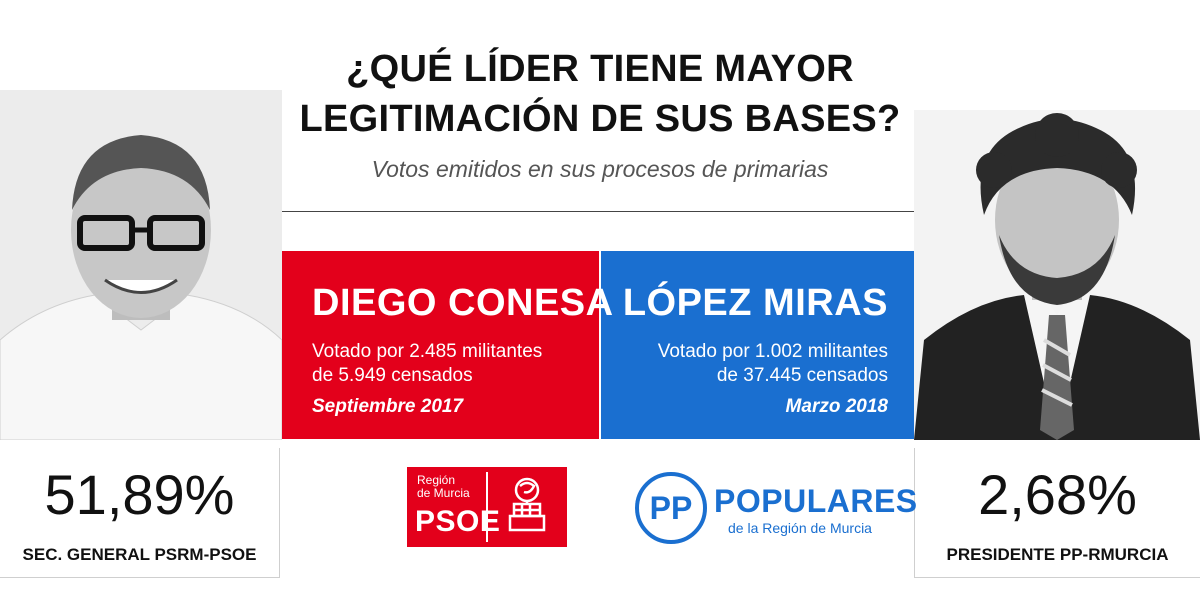  What do you see at coordinates (443, 493) in the screenshot?
I see `psoe-region-line-2: de Murcia` at bounding box center [443, 493].